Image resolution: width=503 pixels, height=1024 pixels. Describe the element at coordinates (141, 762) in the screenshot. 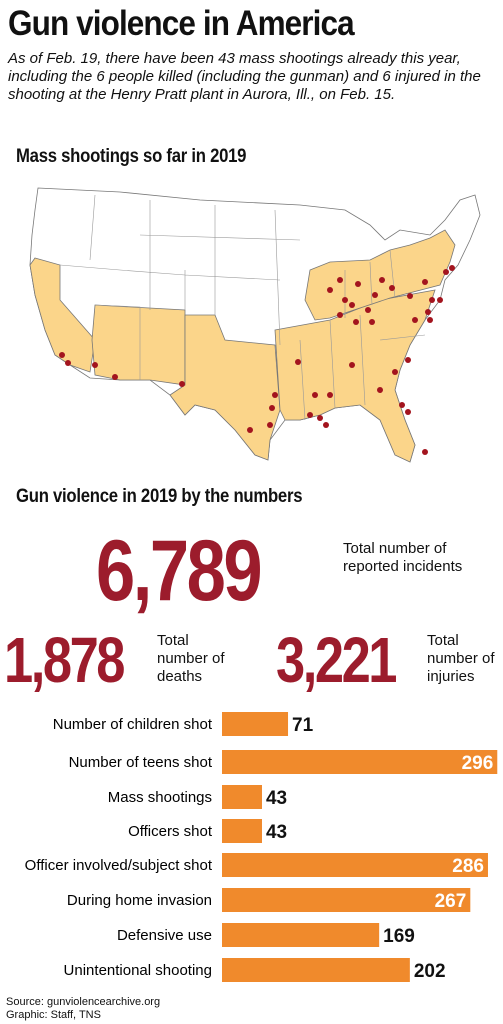

I see `bar-label: Number of teens shot` at that location.